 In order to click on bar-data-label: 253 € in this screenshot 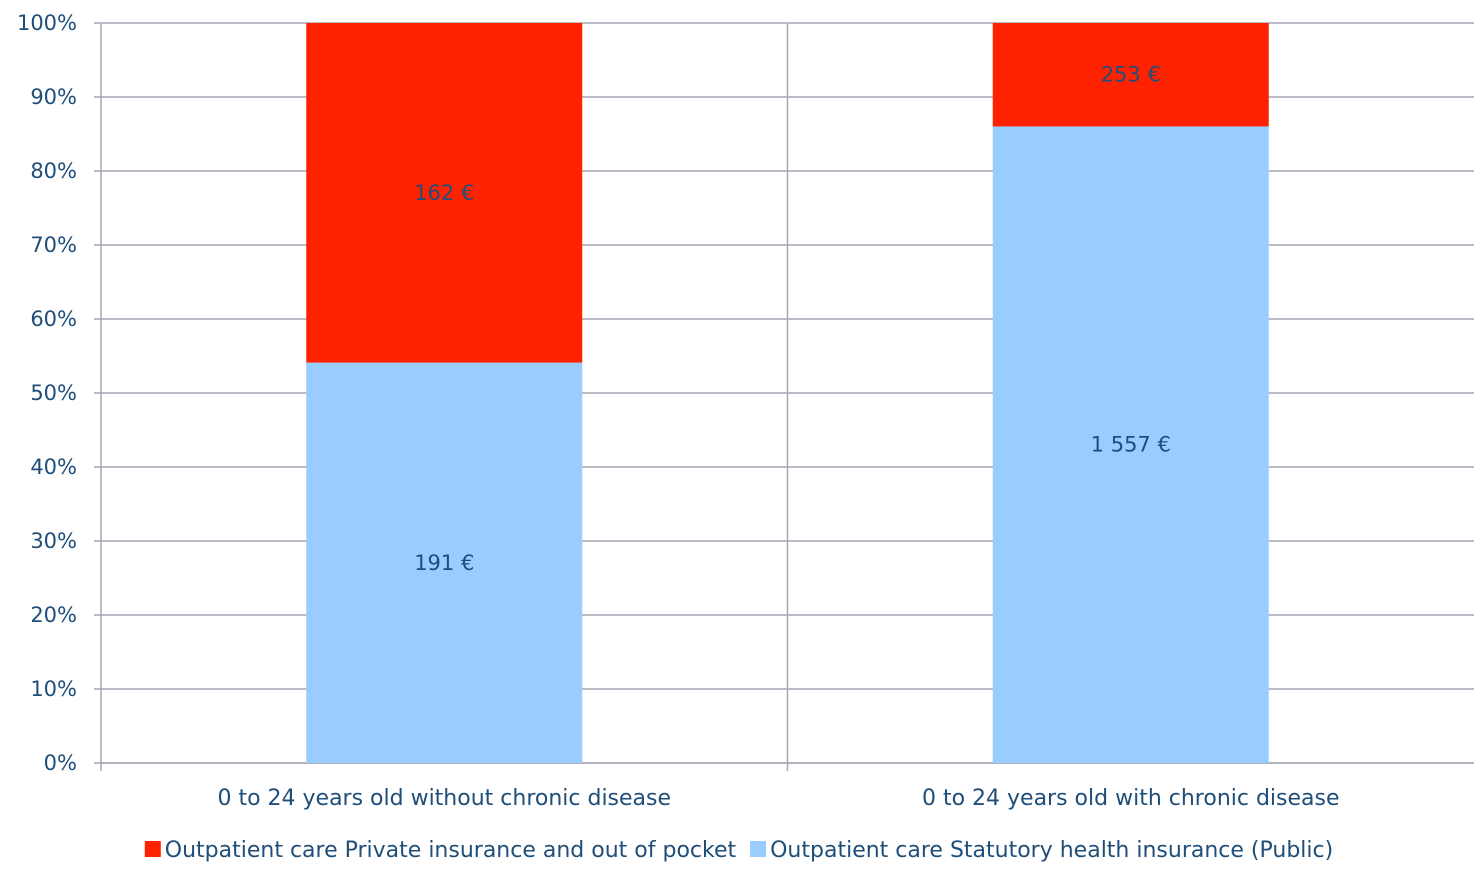, I will do `click(1131, 75)`.